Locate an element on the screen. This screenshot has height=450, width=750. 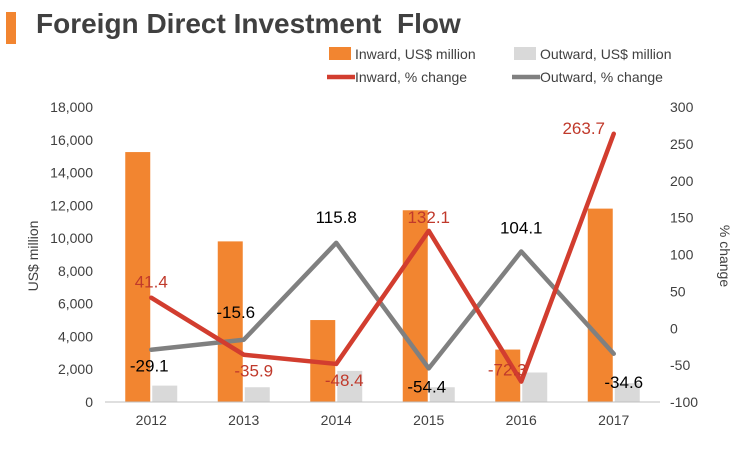
data-label-inward-pct: -48.4 is located at coordinates (344, 380).